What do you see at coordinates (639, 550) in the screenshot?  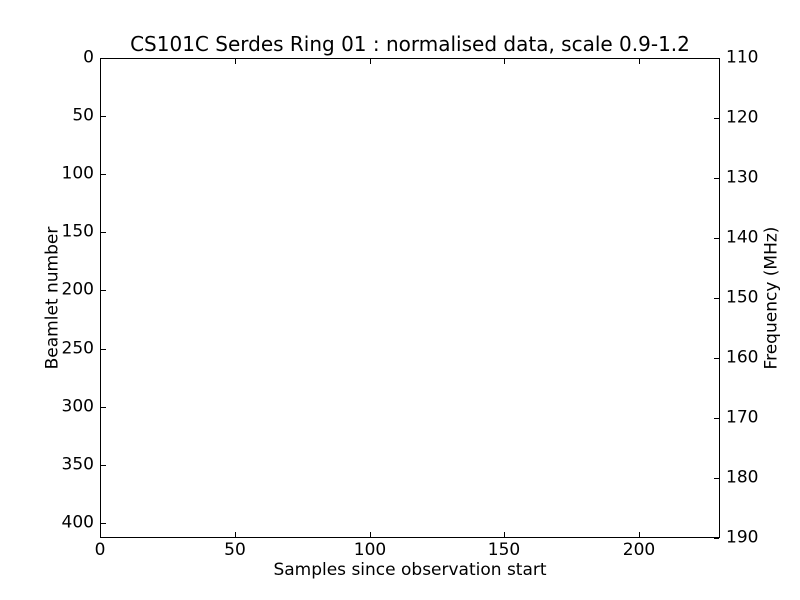 I see `x-tick-label: 200` at bounding box center [639, 550].